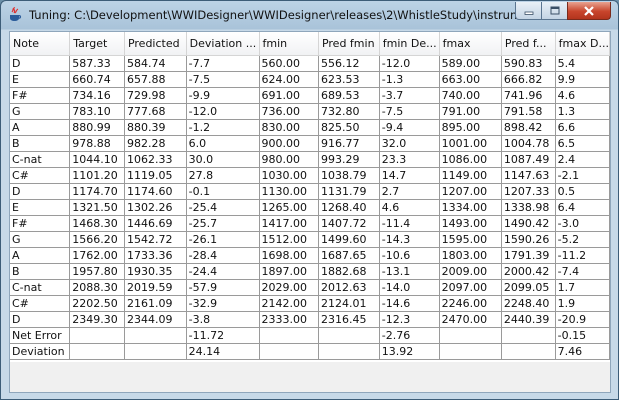 This screenshot has width=619, height=400. I want to click on table-cell: 1001.00, so click(470, 143).